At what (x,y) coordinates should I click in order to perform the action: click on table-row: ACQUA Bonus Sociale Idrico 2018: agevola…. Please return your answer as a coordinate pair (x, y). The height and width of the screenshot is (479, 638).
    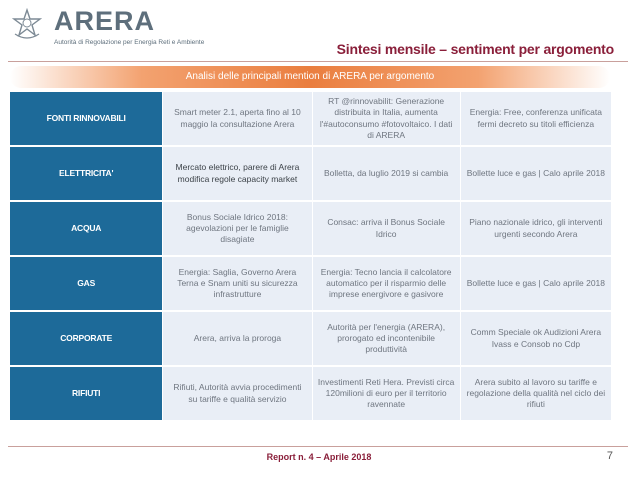
    Looking at the image, I should click on (310, 228).